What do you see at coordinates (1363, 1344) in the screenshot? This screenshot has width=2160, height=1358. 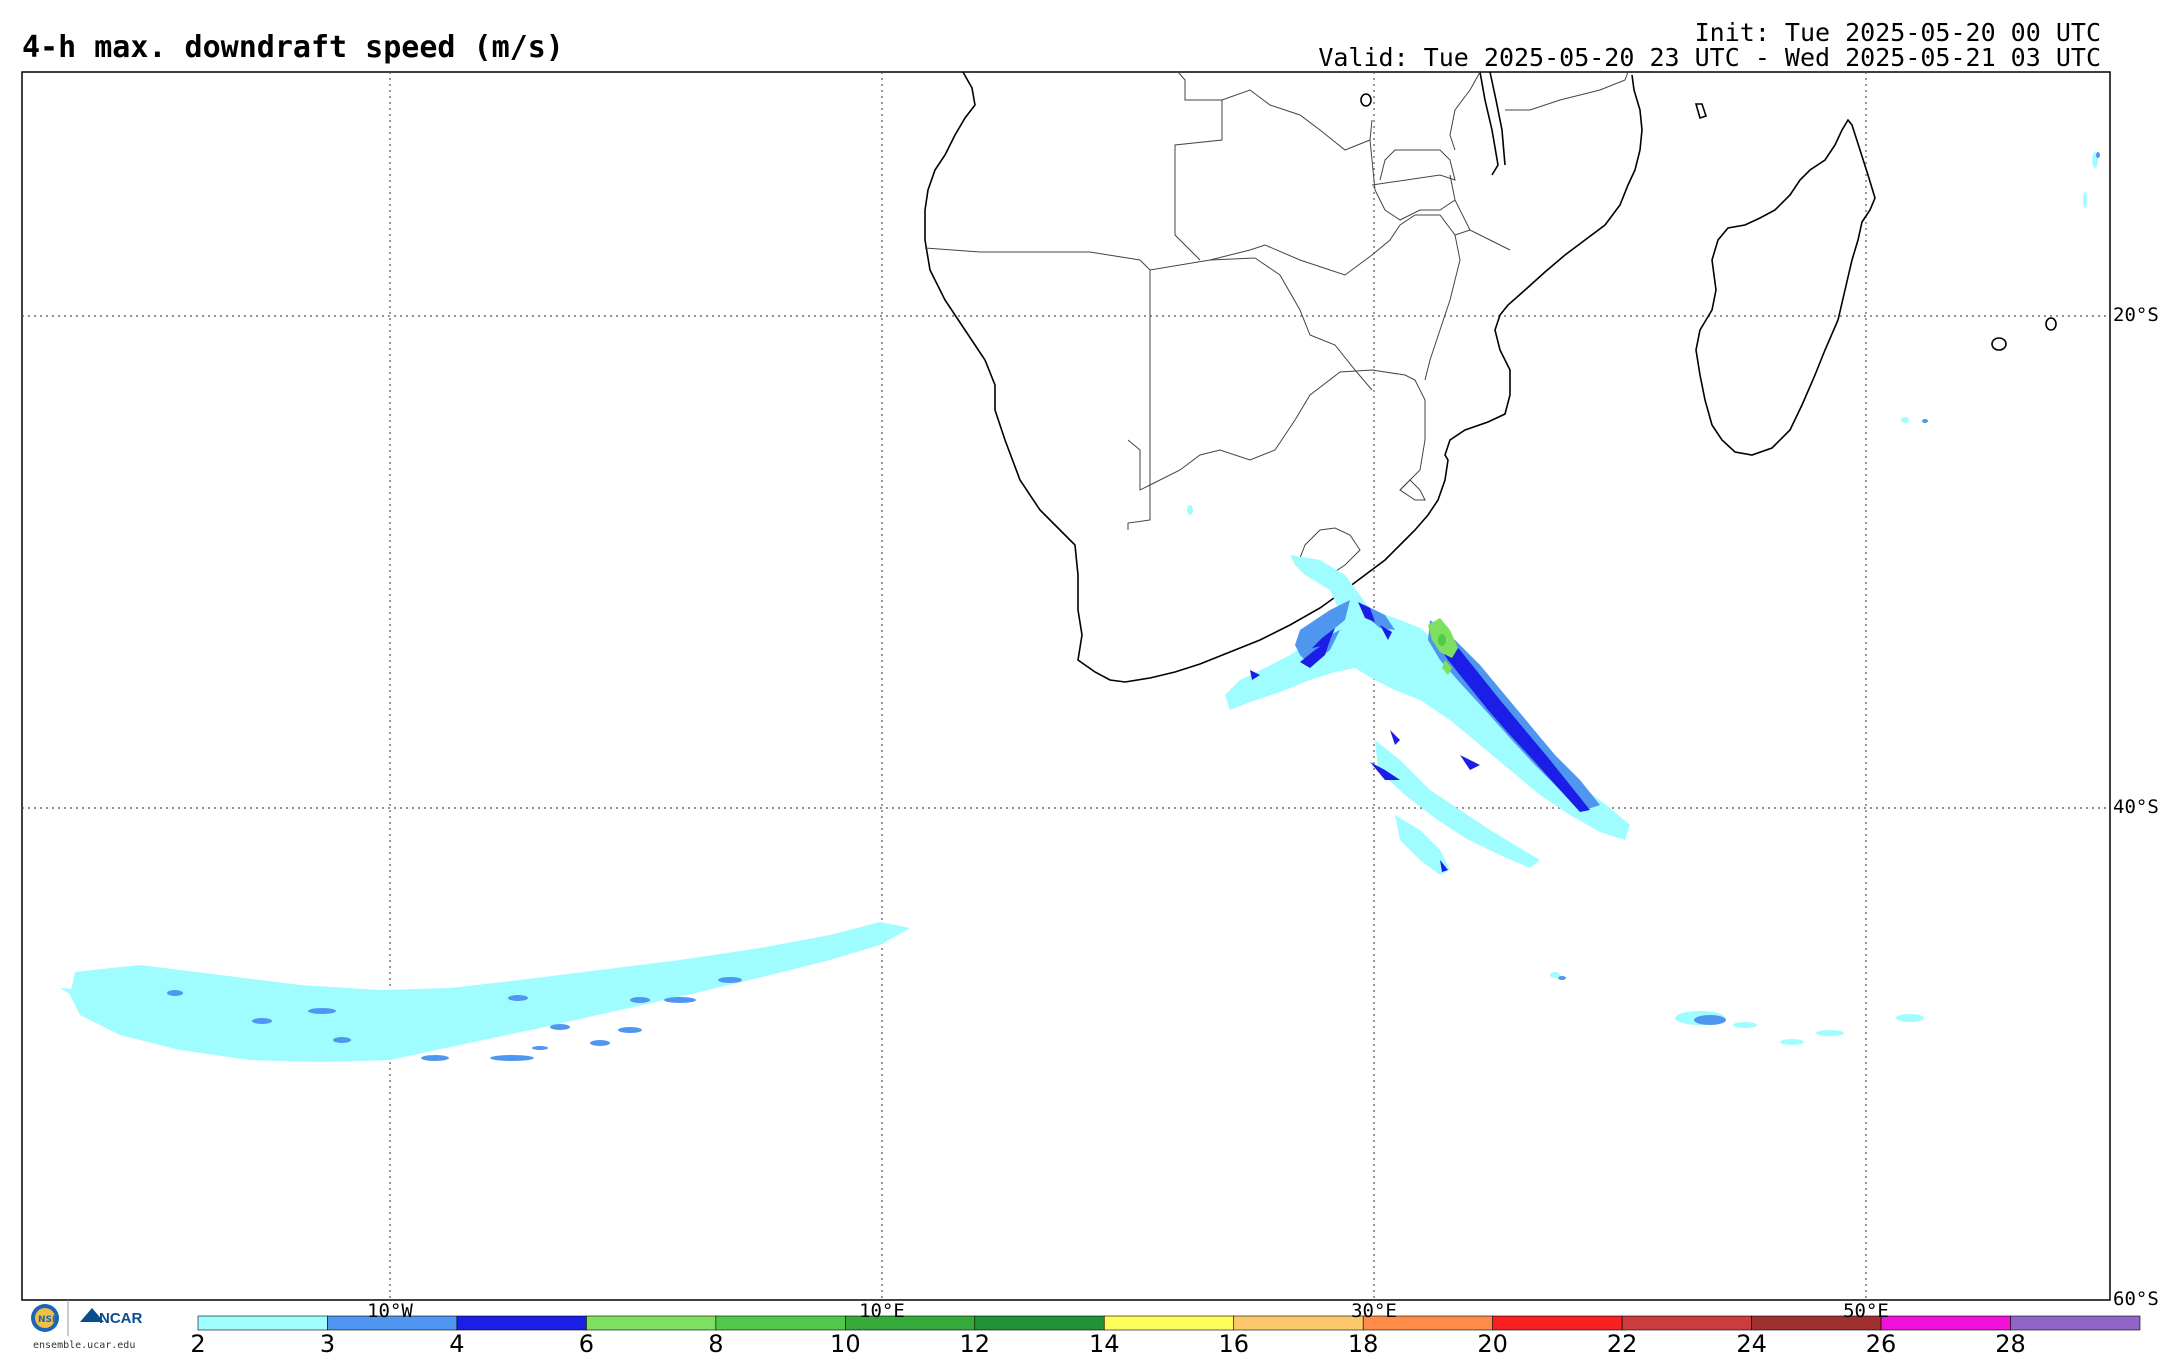 I see `colorbar-tick-label: 18` at bounding box center [1363, 1344].